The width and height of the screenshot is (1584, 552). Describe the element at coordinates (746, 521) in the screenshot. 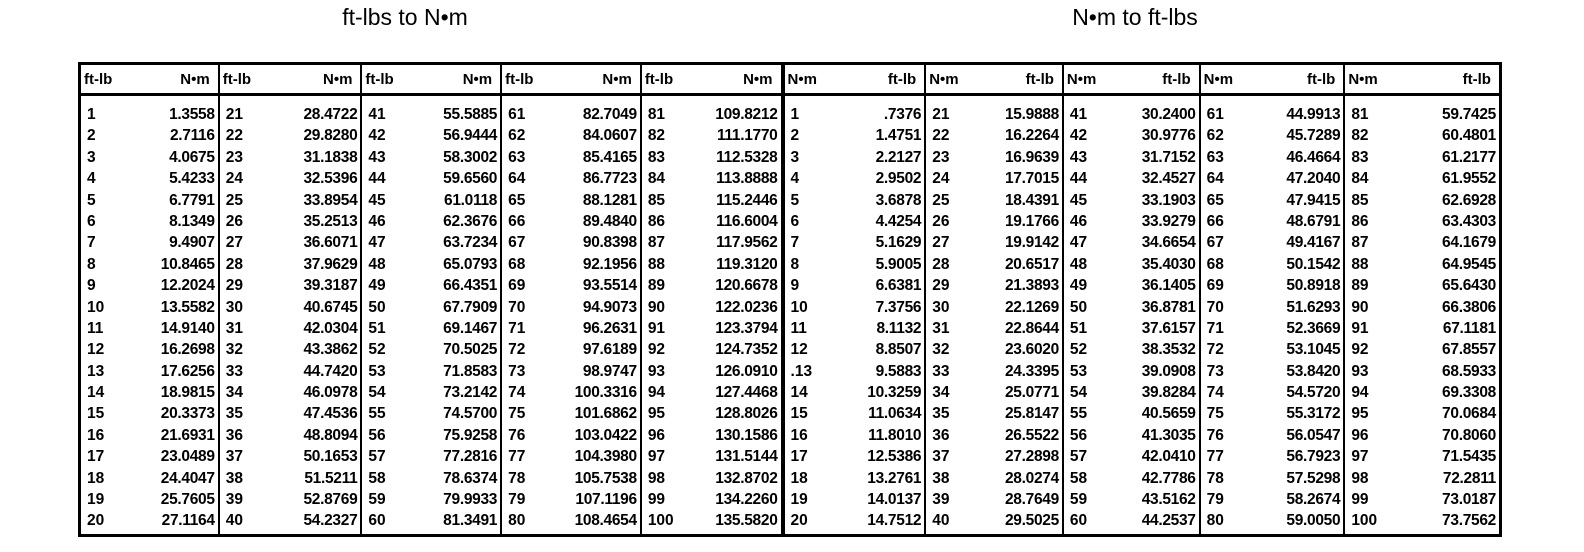

I see `converted-value: 135.5820` at that location.